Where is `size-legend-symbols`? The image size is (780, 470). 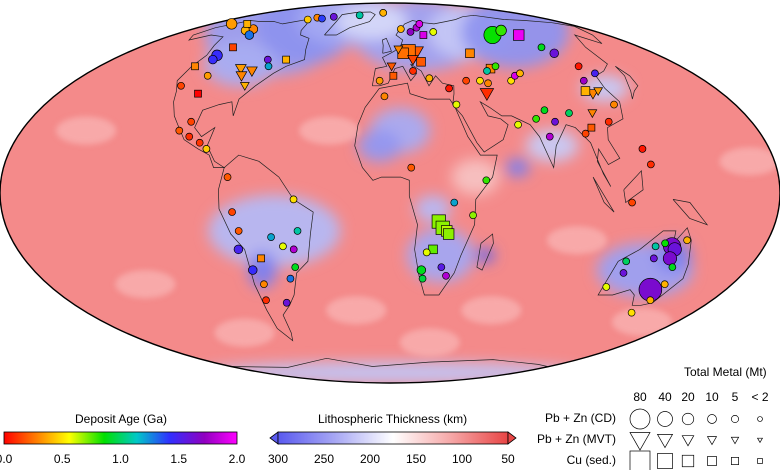 size-legend-symbols is located at coordinates (696, 439).